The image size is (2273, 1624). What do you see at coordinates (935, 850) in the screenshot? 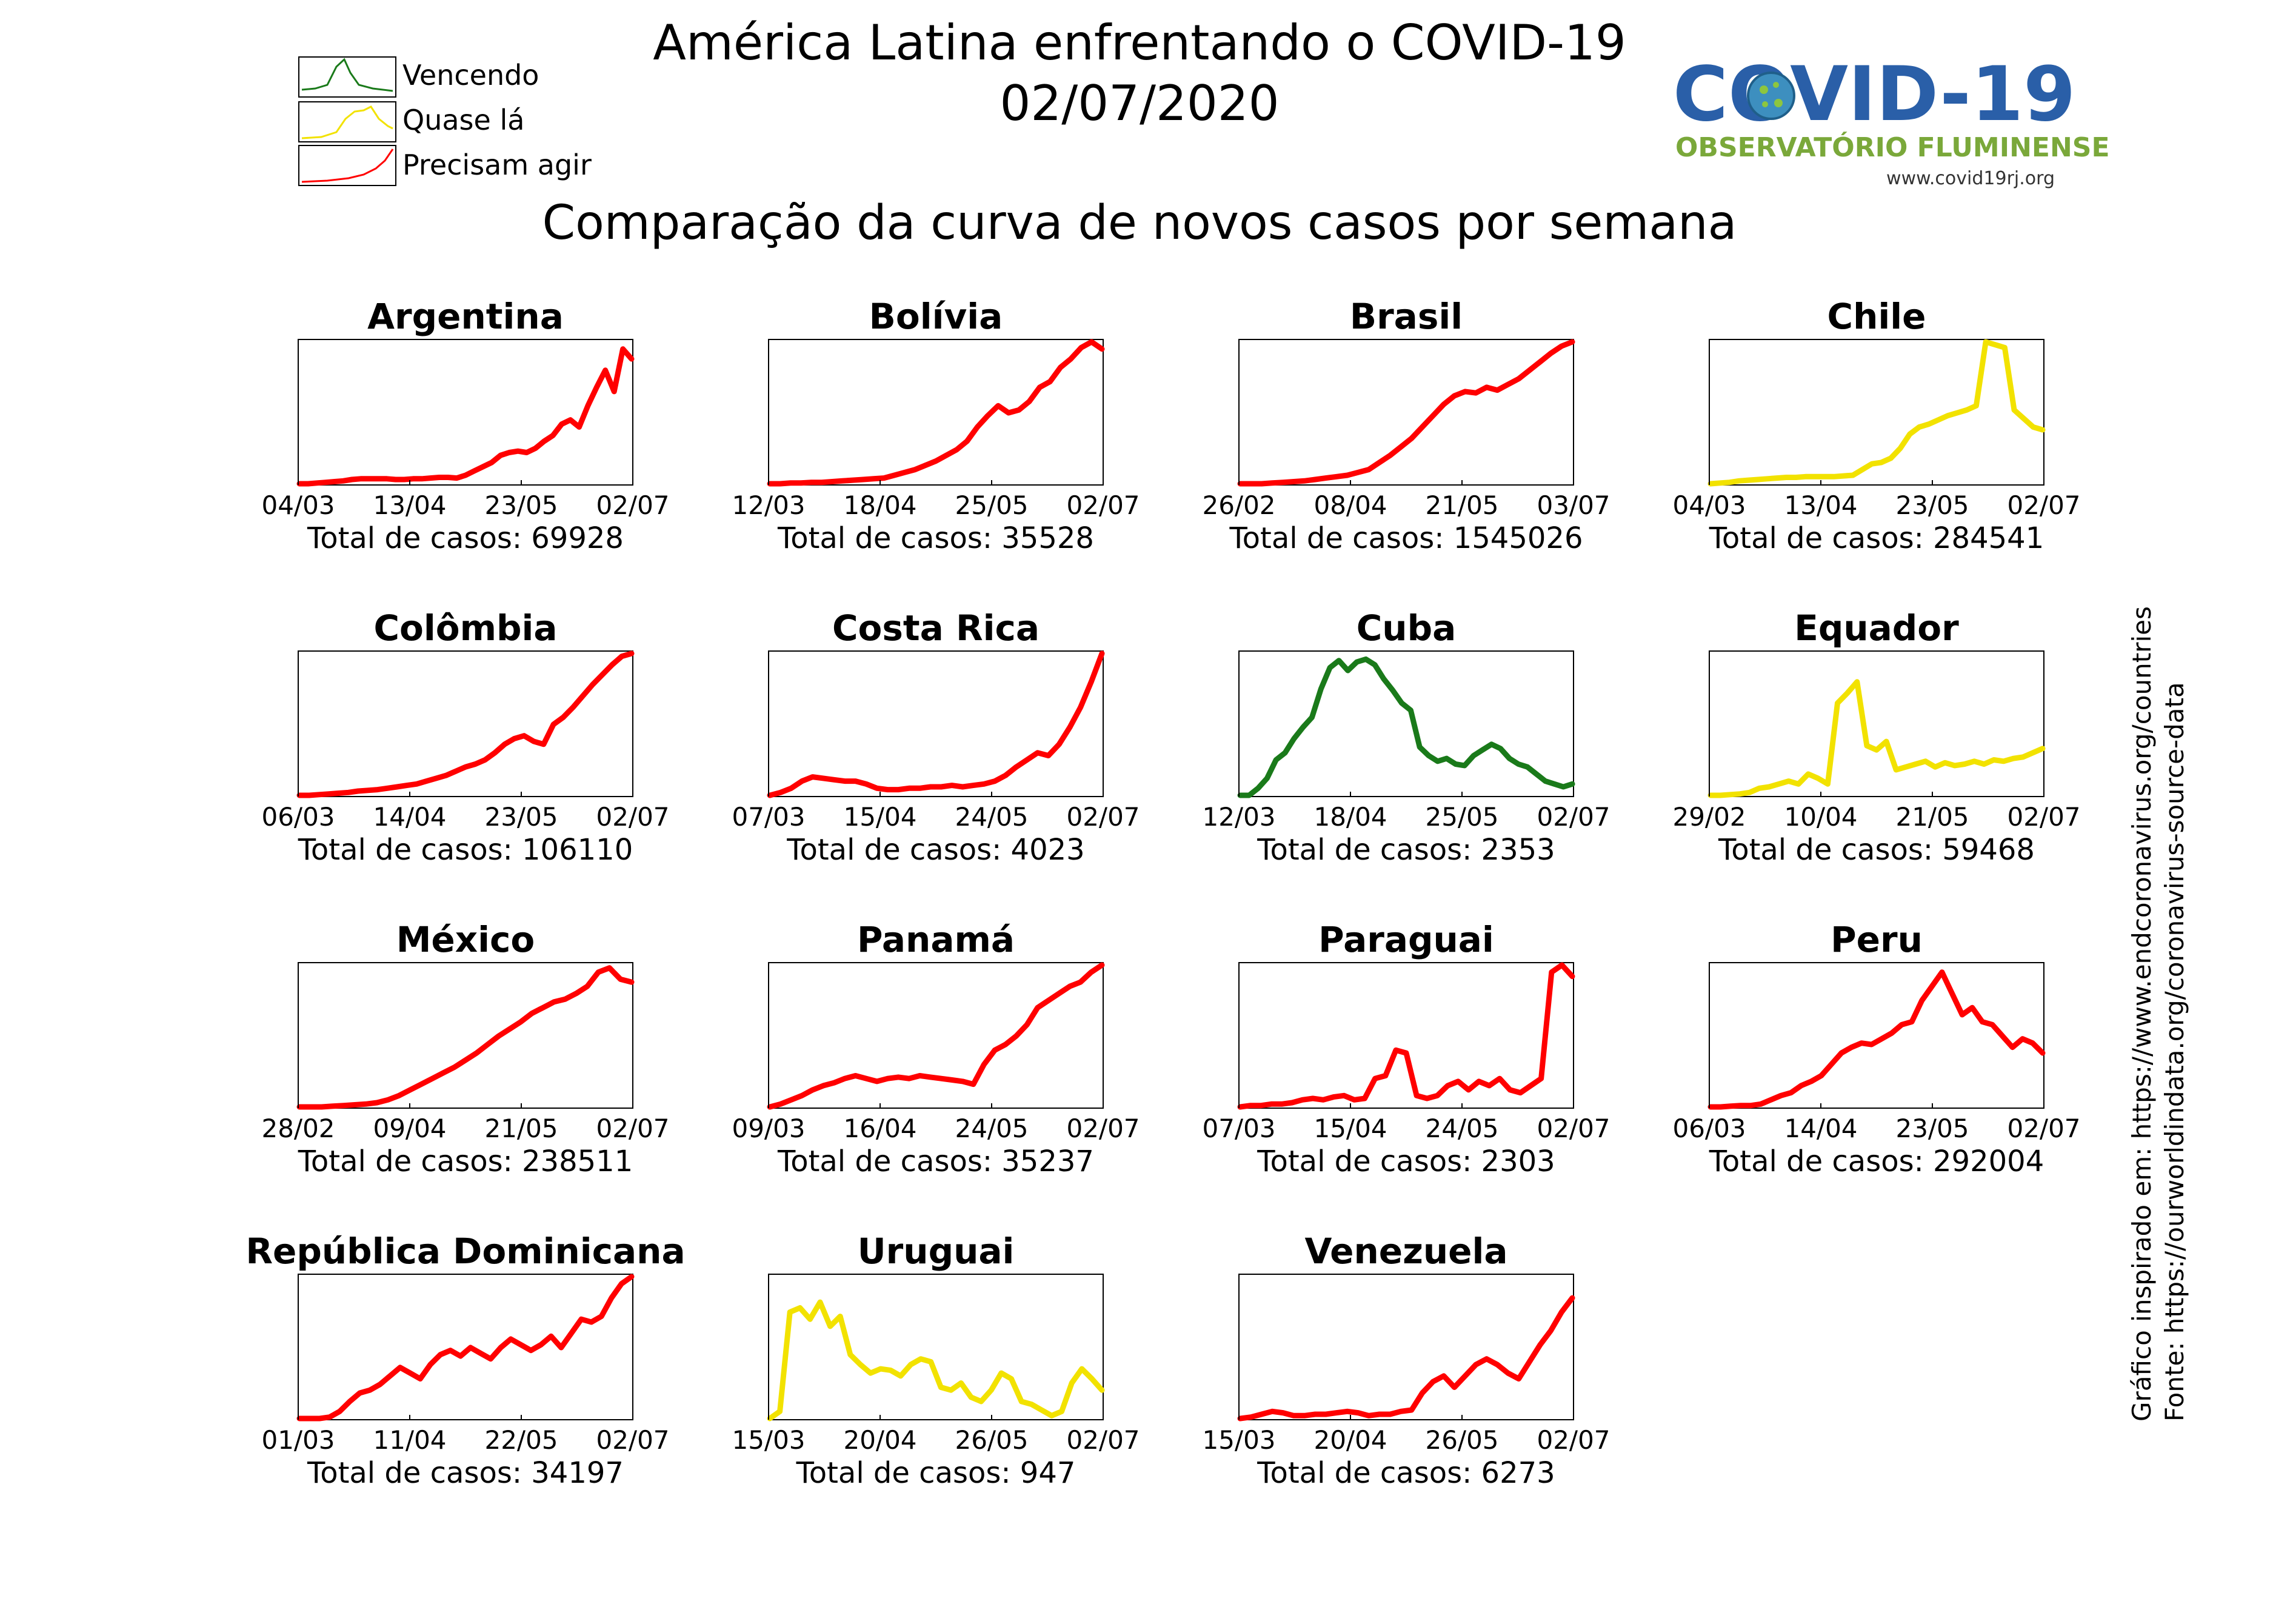
I see `total-cases: Total de casos: 4023` at bounding box center [935, 850].